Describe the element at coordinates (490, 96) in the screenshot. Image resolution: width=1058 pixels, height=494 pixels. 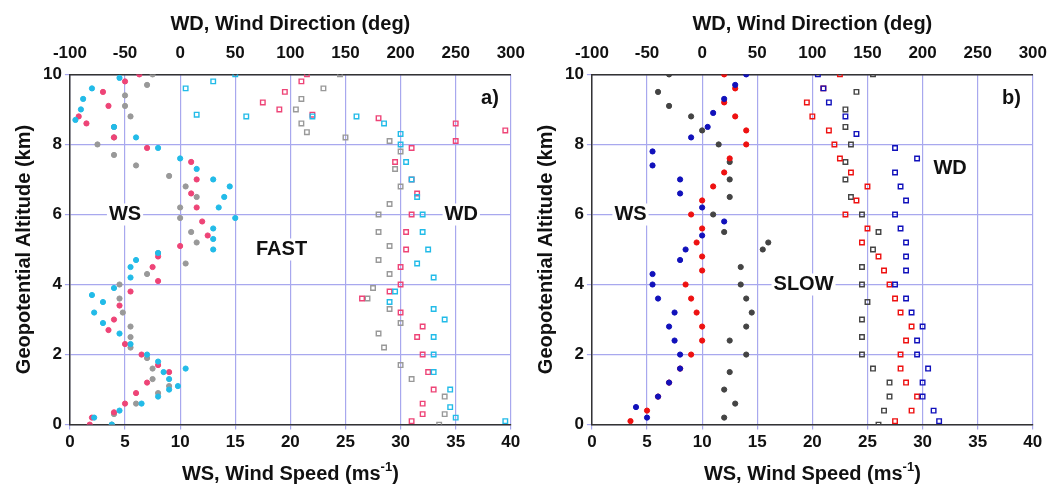
I see `annotation: a)` at that location.